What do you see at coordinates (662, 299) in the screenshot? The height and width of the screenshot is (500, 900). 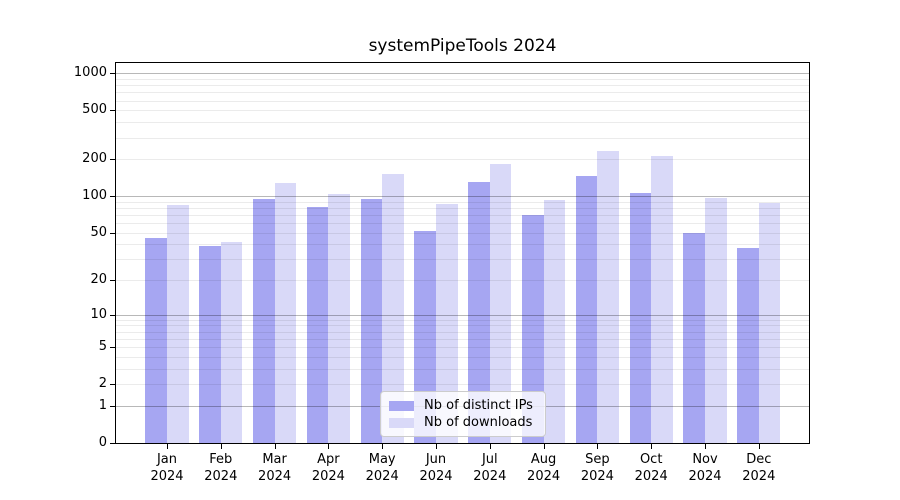 I see `bar-oct-downloads` at bounding box center [662, 299].